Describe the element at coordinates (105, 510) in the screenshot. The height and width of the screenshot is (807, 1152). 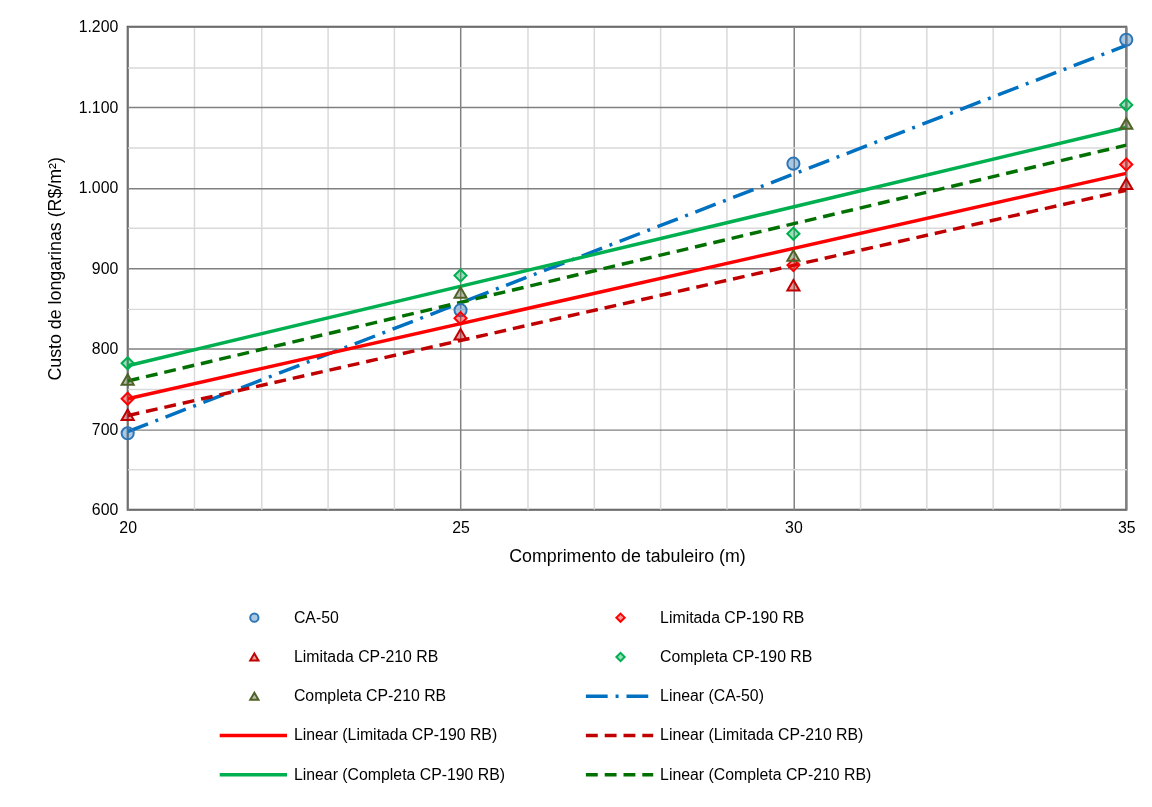
I see `y-tick-label: 600` at that location.